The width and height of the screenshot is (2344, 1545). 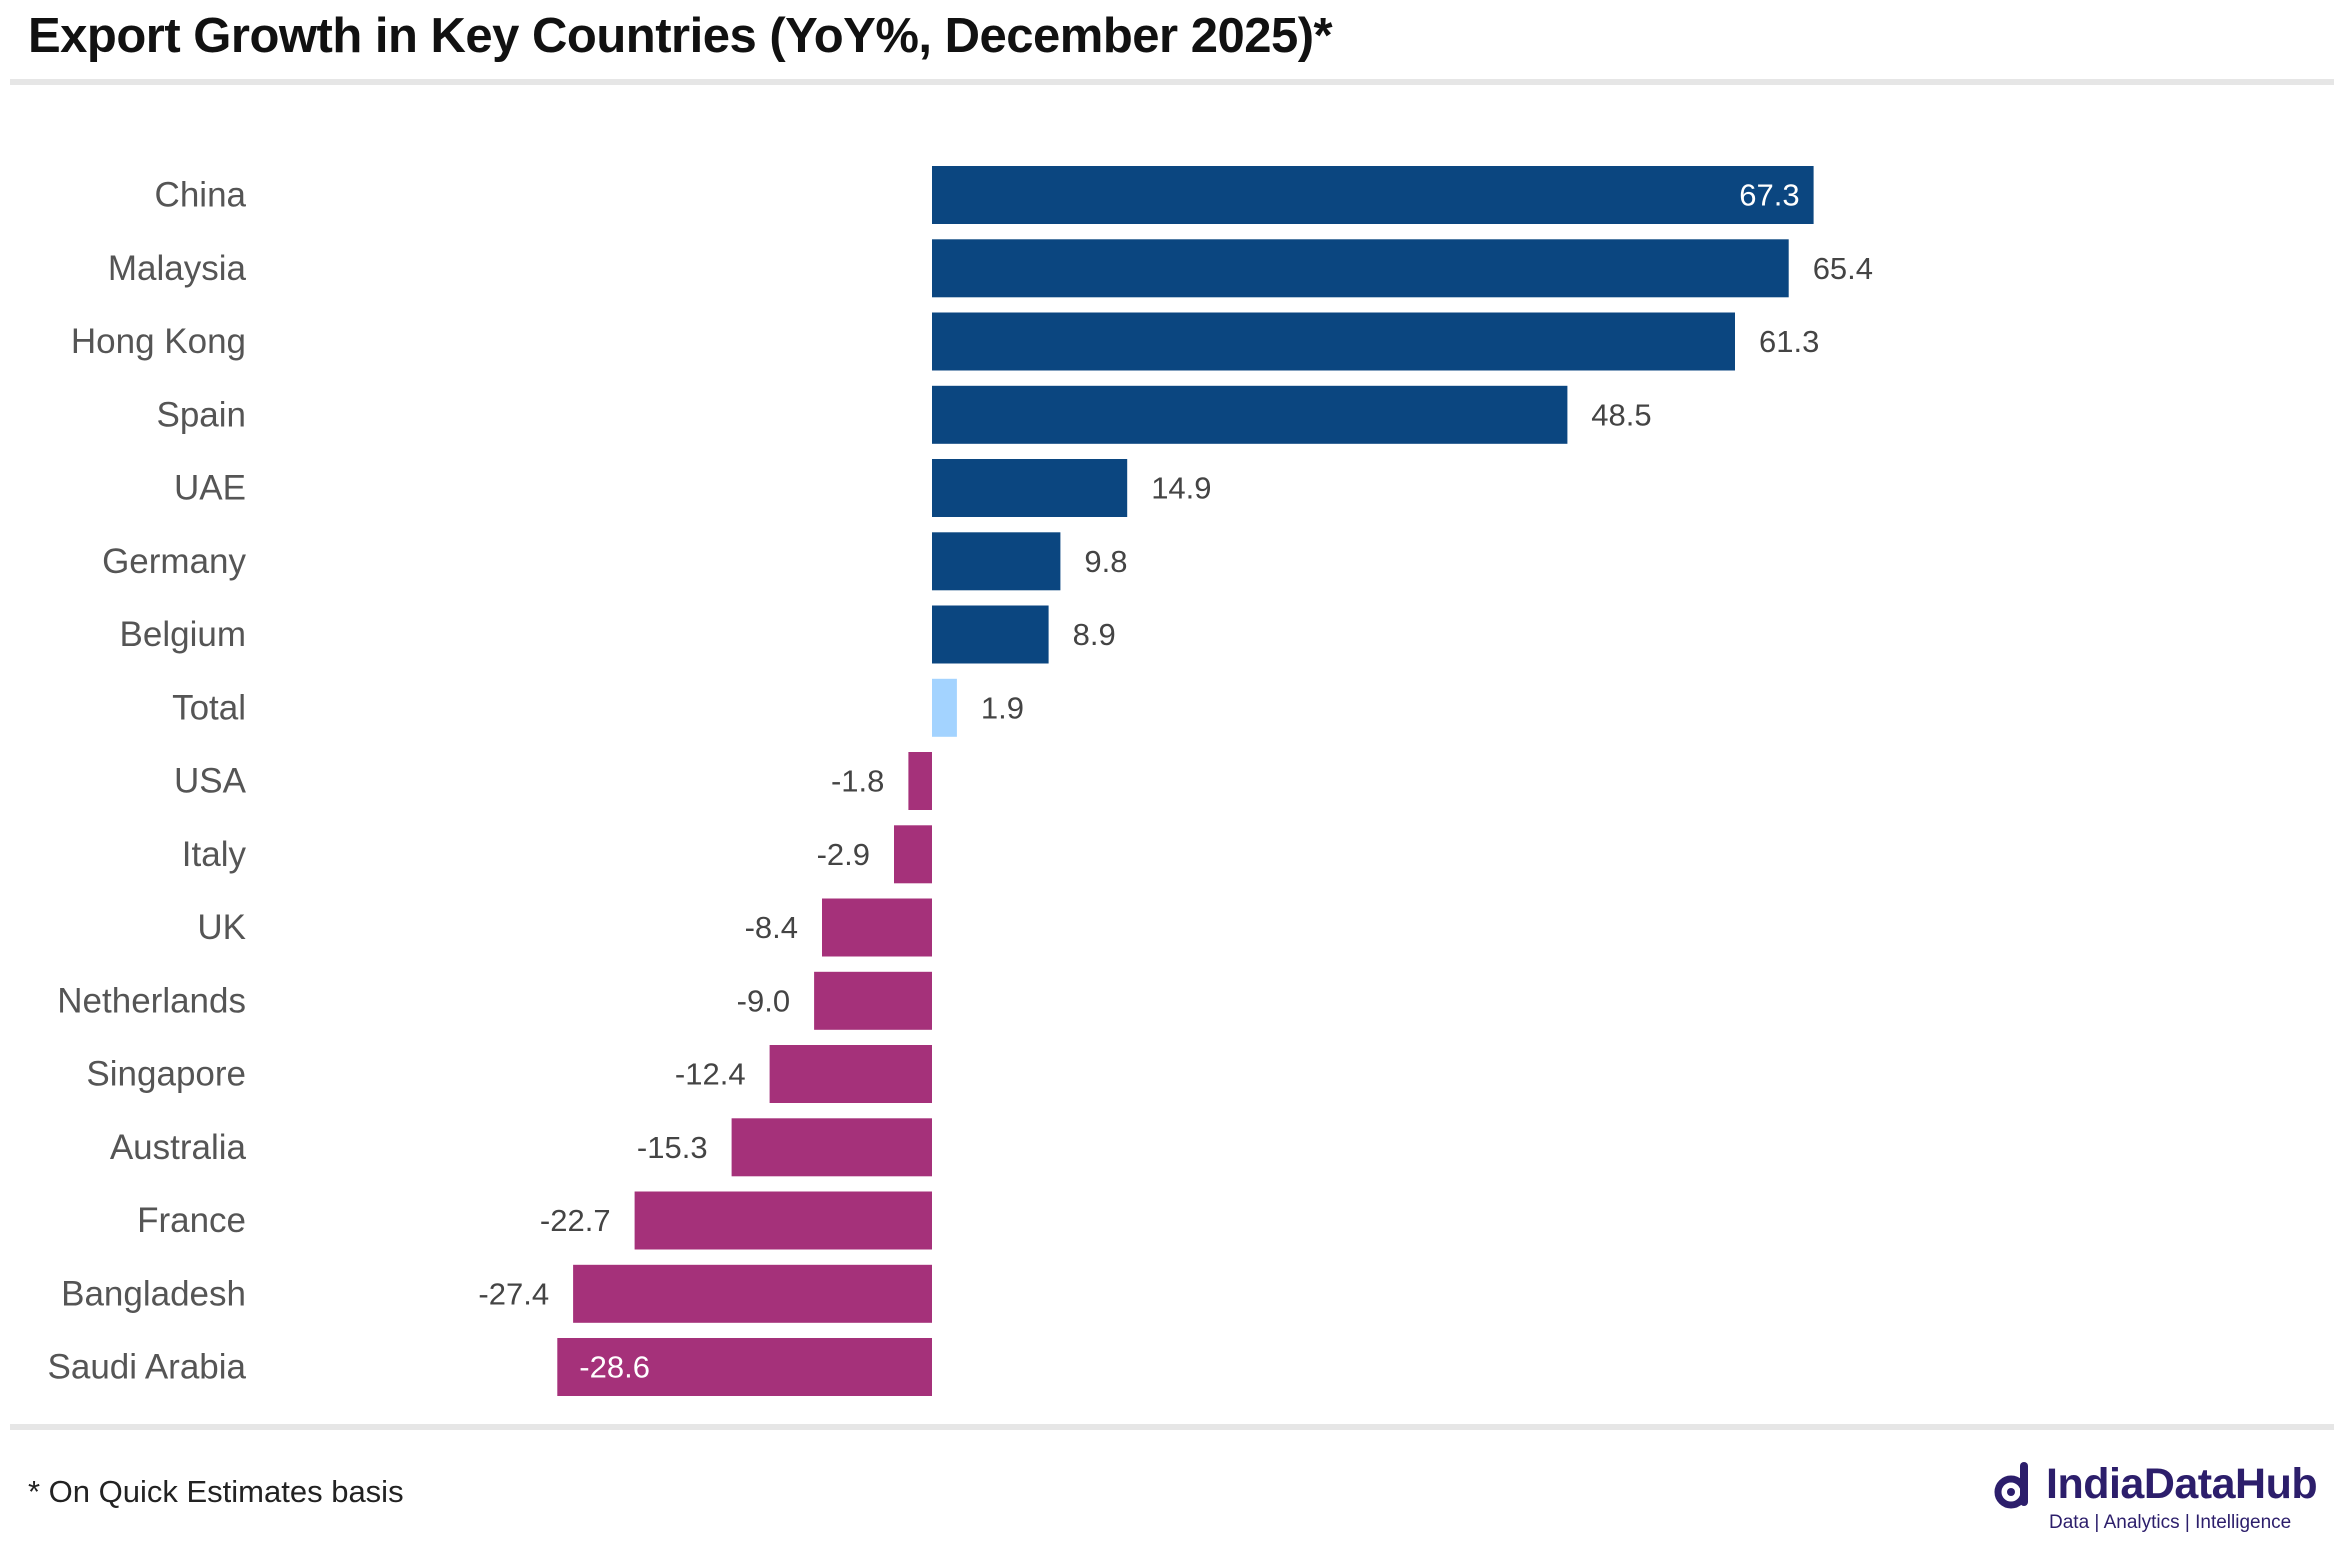 I want to click on category-label-total: Total, so click(x=209, y=707).